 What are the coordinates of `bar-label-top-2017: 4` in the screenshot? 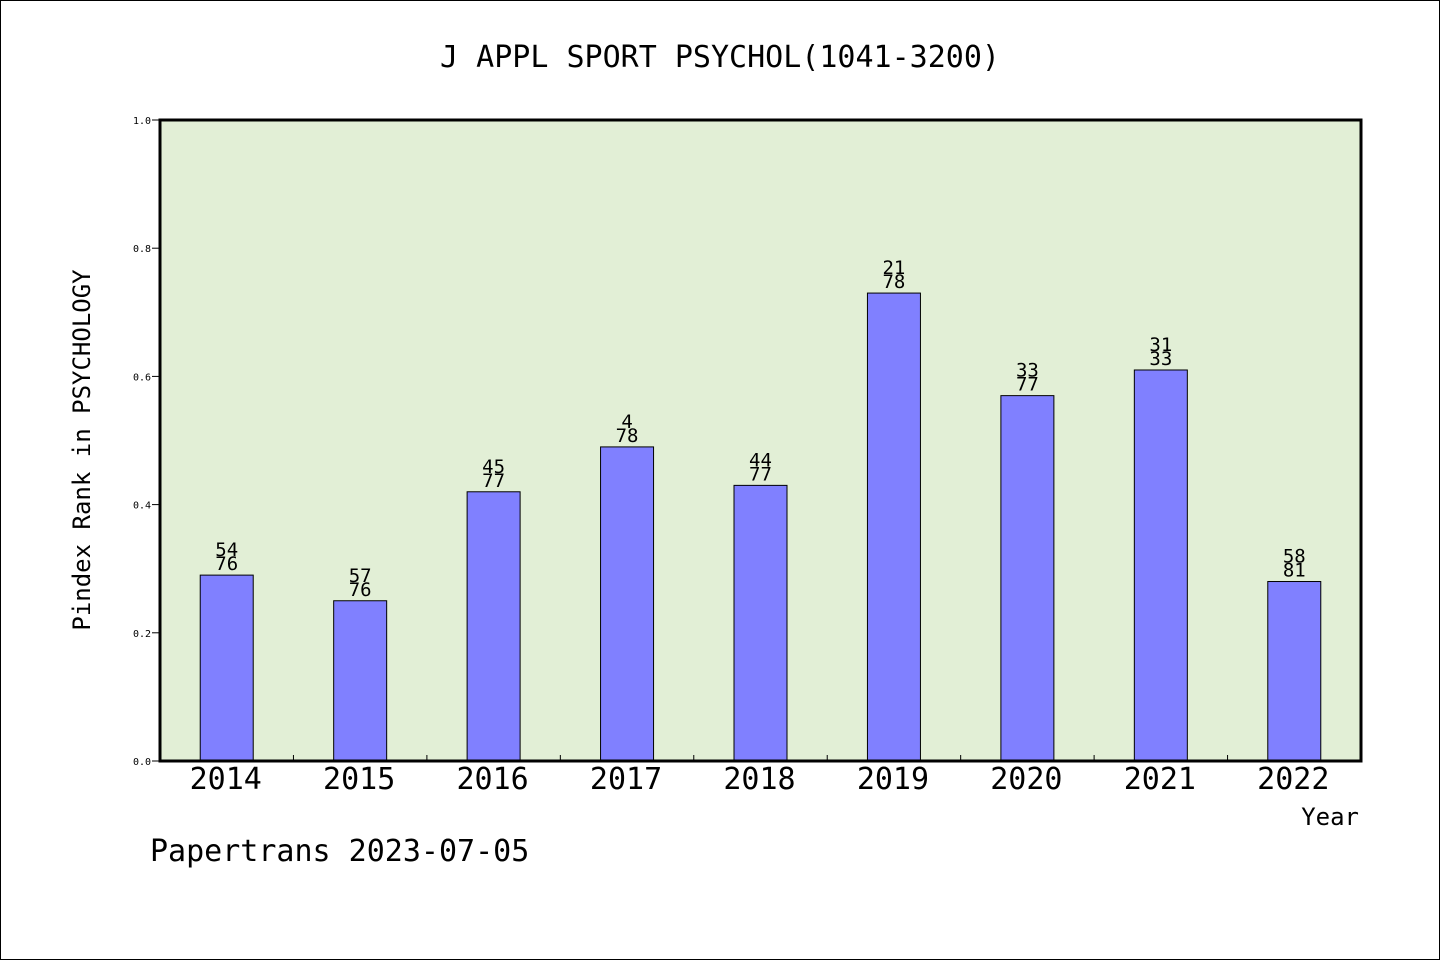 It's located at (626, 422).